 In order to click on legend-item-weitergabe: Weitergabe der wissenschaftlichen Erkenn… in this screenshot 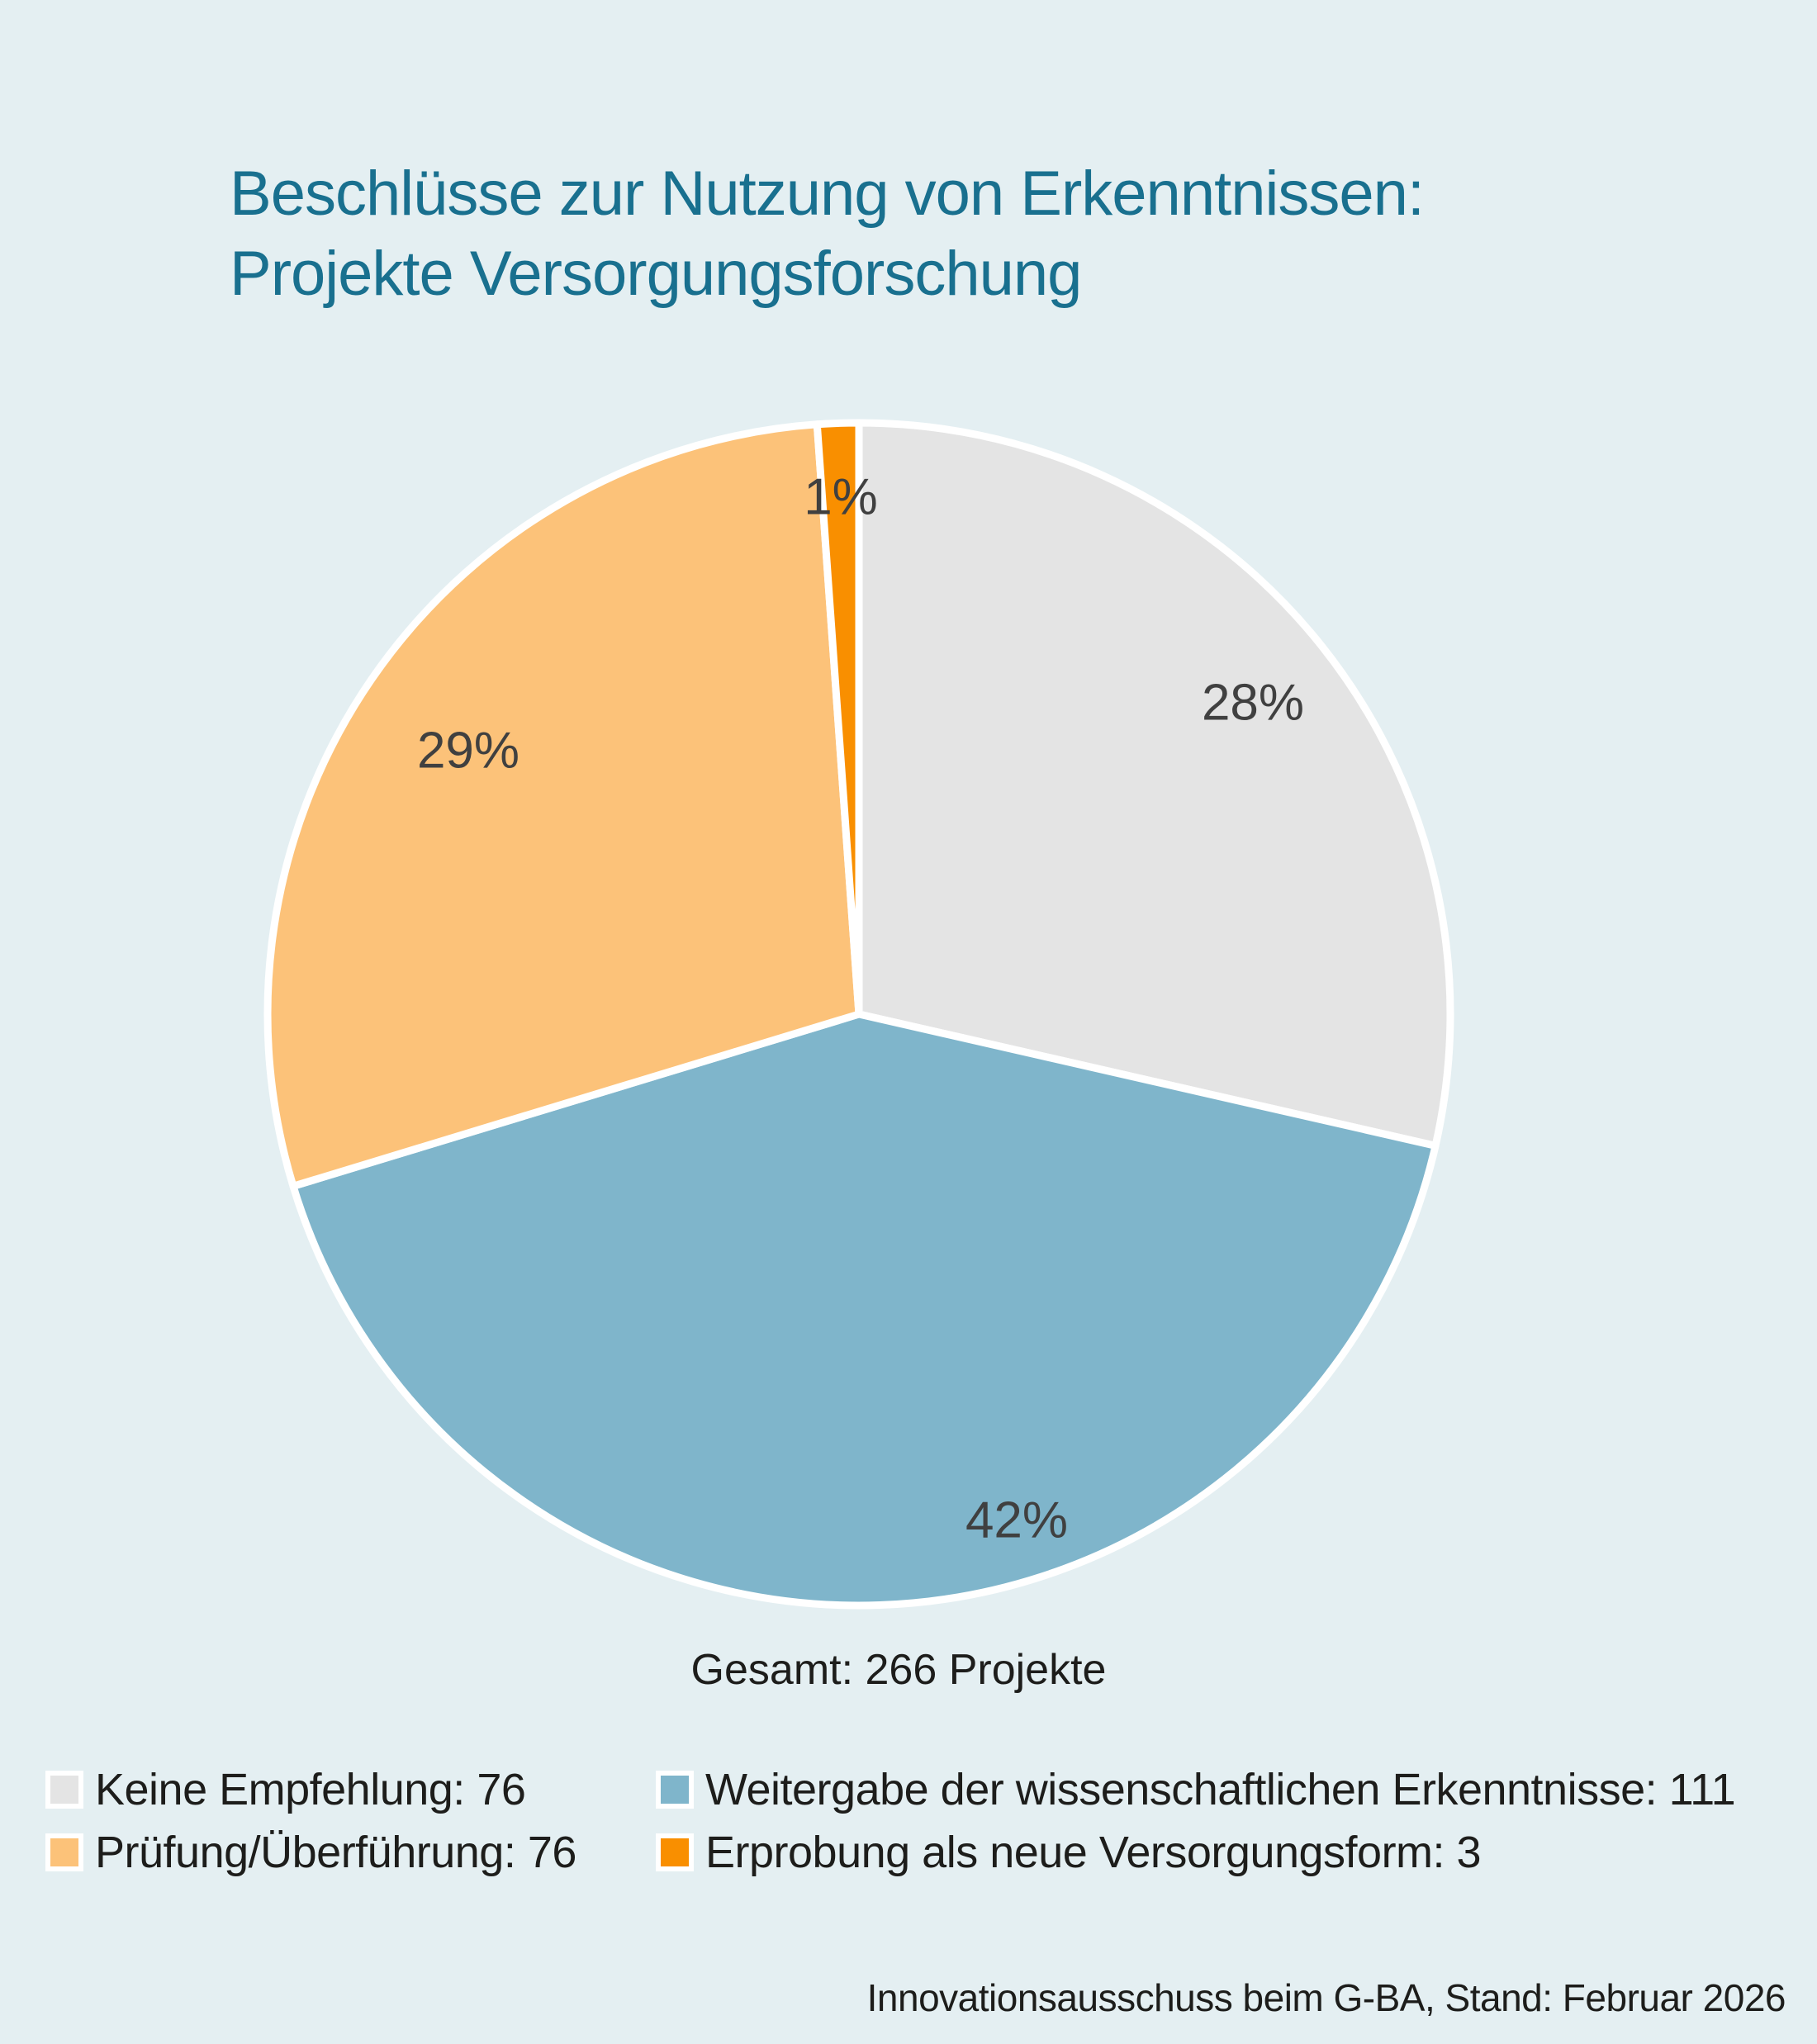, I will do `click(1218, 1789)`.